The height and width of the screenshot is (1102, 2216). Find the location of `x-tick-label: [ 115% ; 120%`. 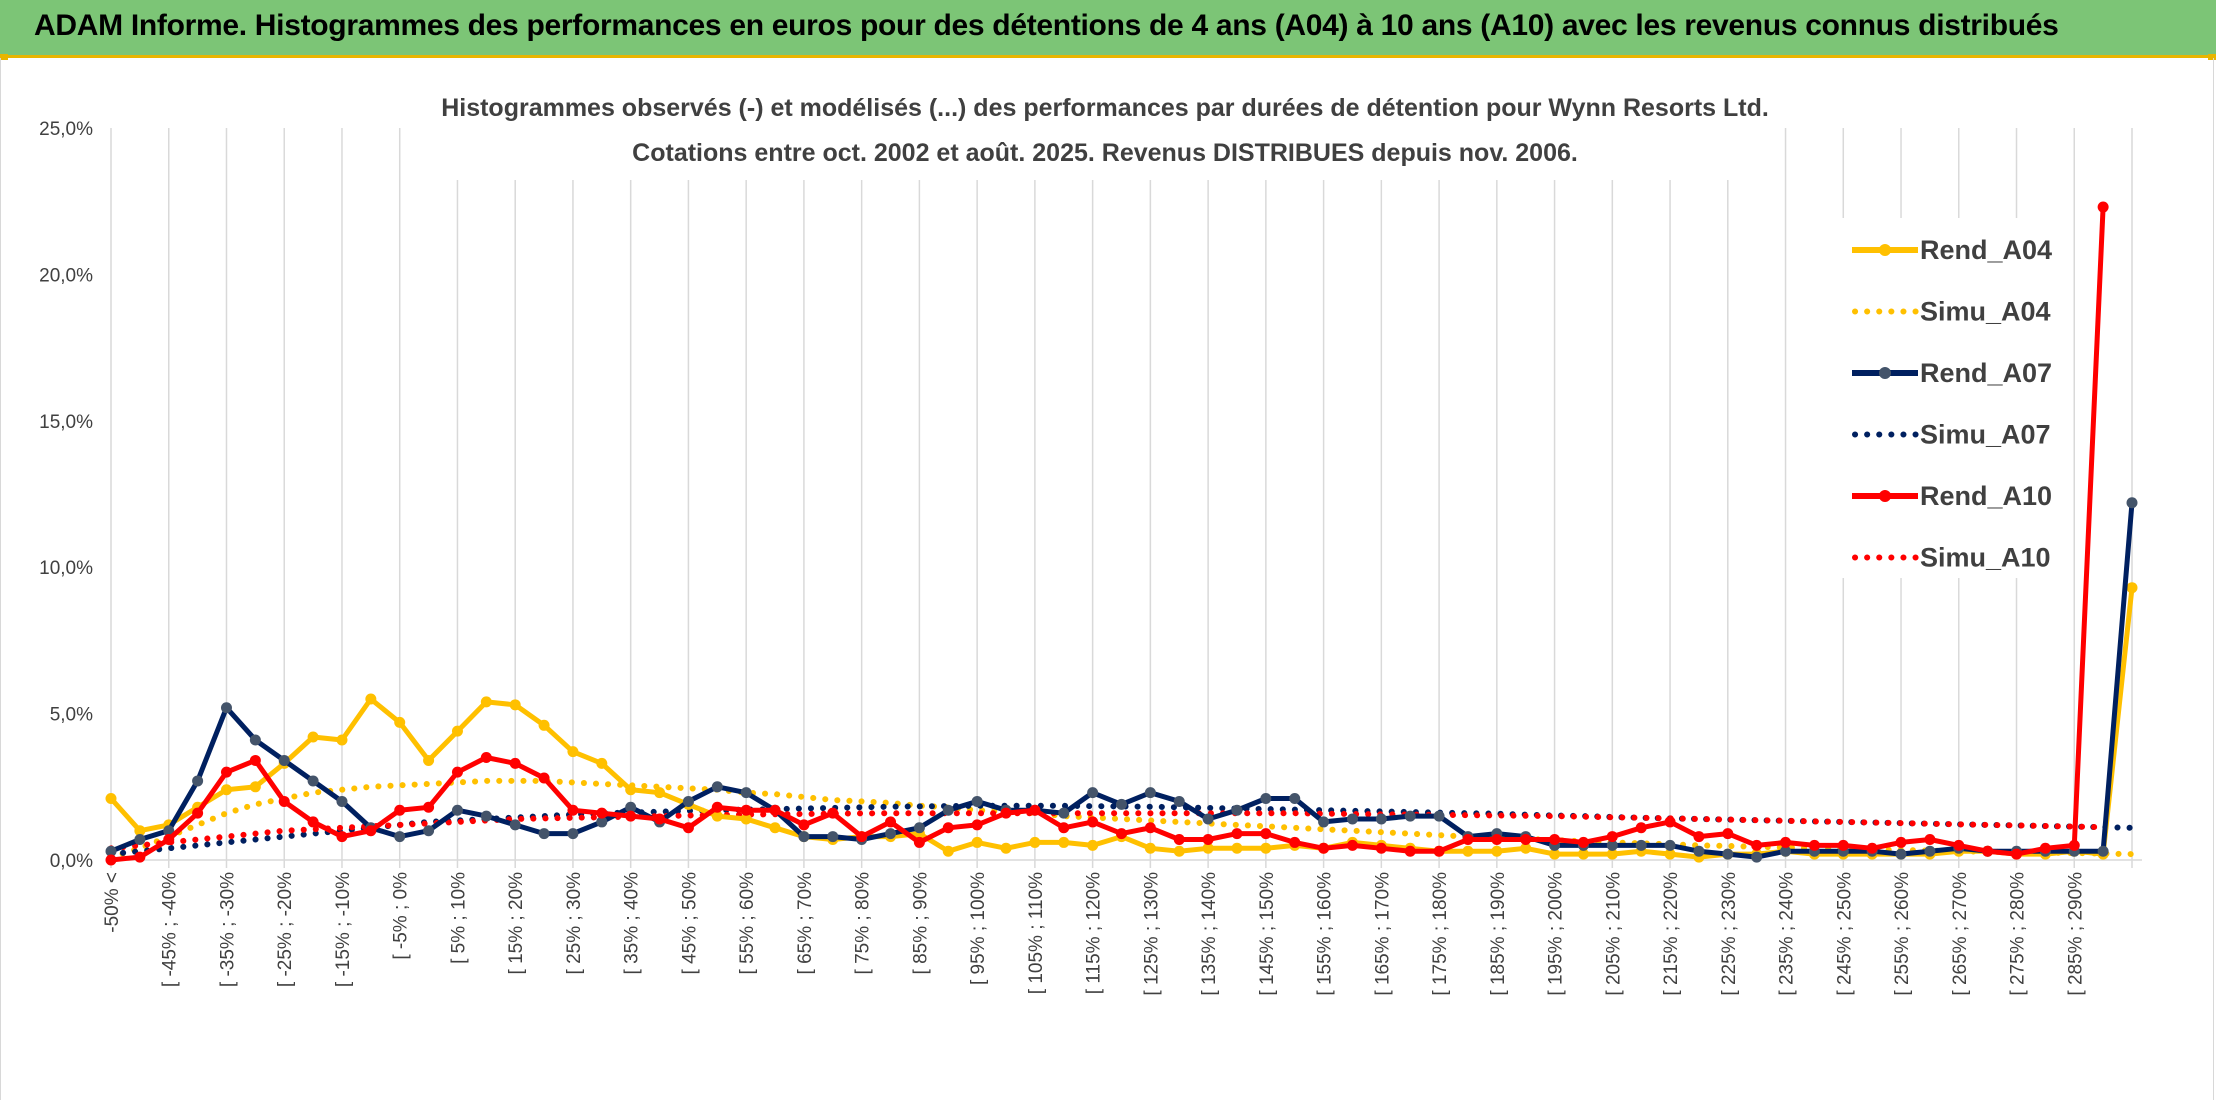

x-tick-label: [ 115% ; 120% is located at coordinates (1094, 933).